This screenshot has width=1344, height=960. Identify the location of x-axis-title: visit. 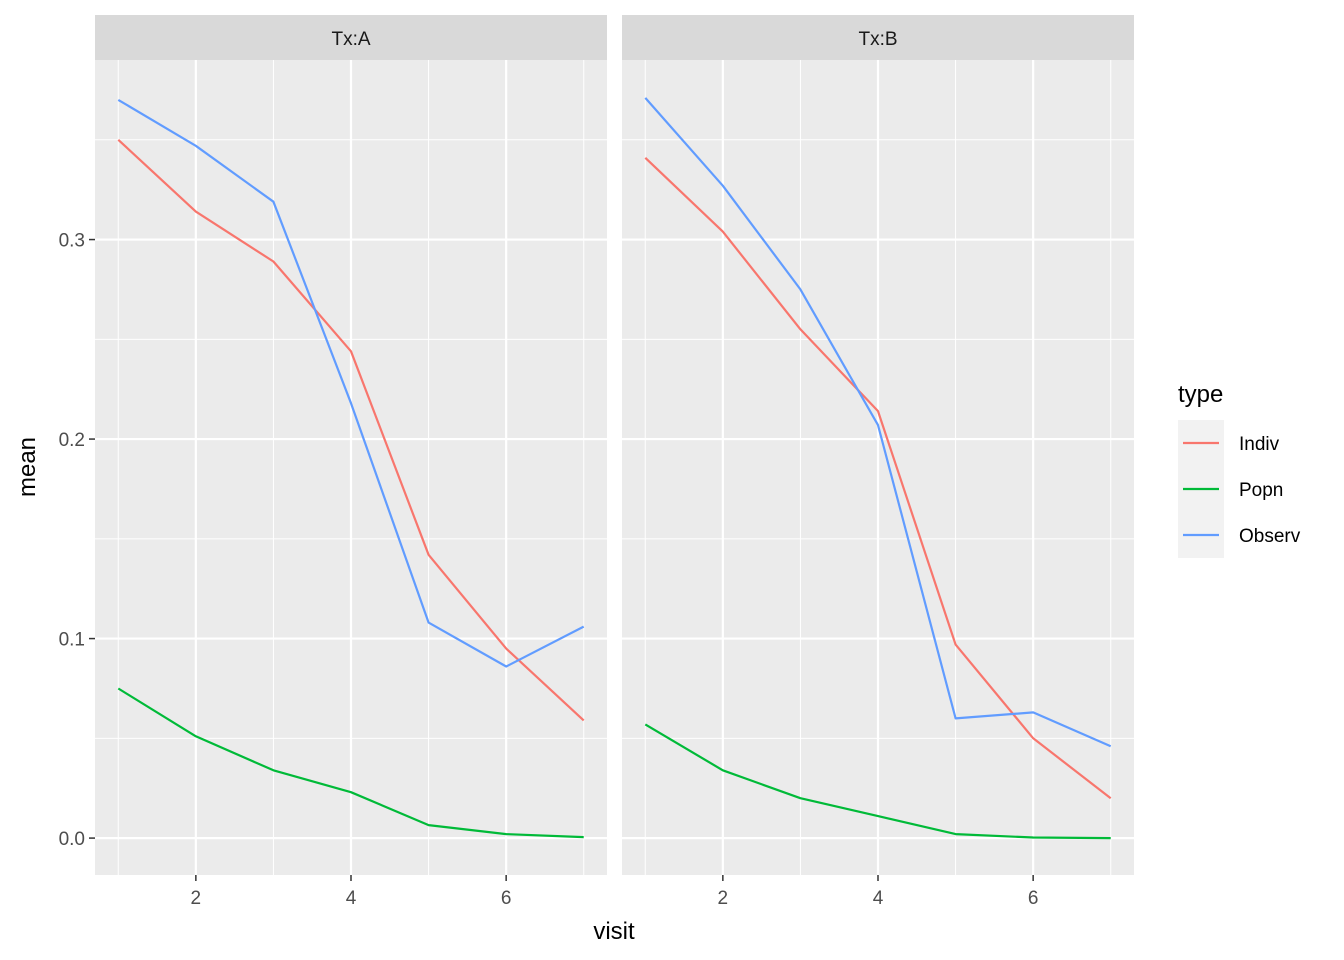
(614, 931).